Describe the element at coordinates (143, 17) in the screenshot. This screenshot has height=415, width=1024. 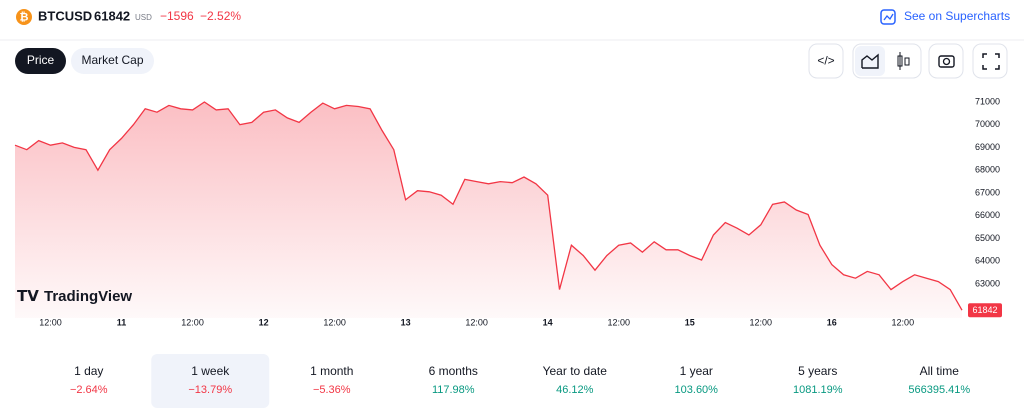
I see `currency: USD` at that location.